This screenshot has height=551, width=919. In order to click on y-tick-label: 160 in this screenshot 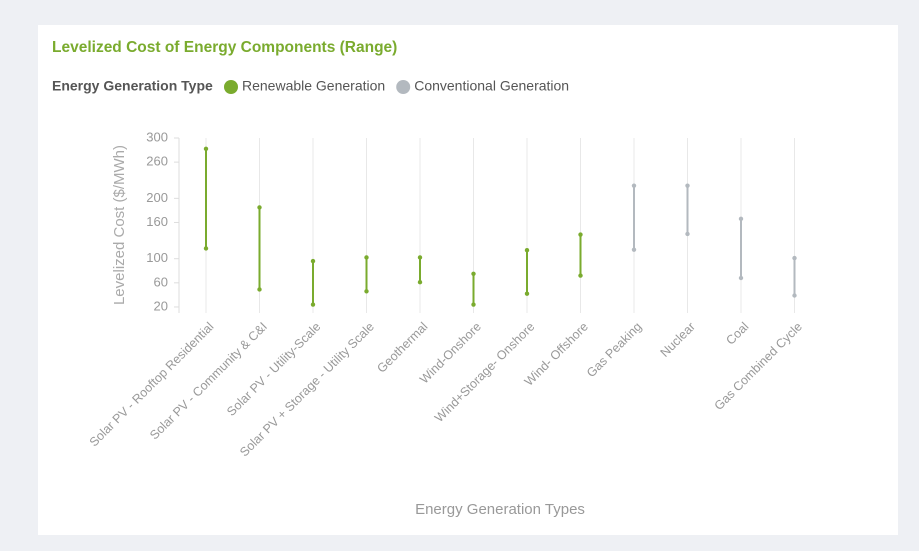, I will do `click(157, 221)`.